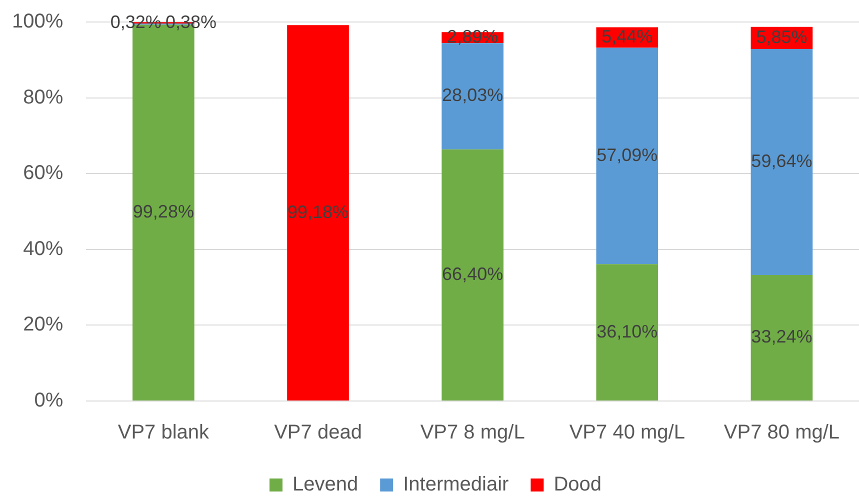 This screenshot has width=859, height=496. I want to click on data-label: 57,09%, so click(627, 154).